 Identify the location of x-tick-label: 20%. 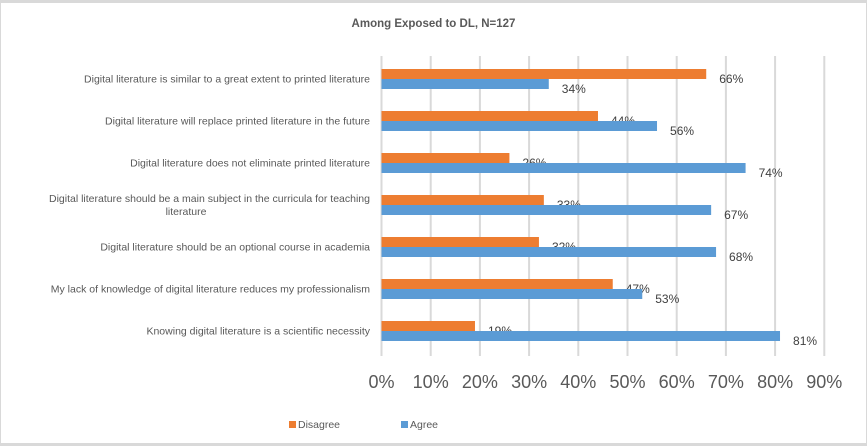
(480, 382).